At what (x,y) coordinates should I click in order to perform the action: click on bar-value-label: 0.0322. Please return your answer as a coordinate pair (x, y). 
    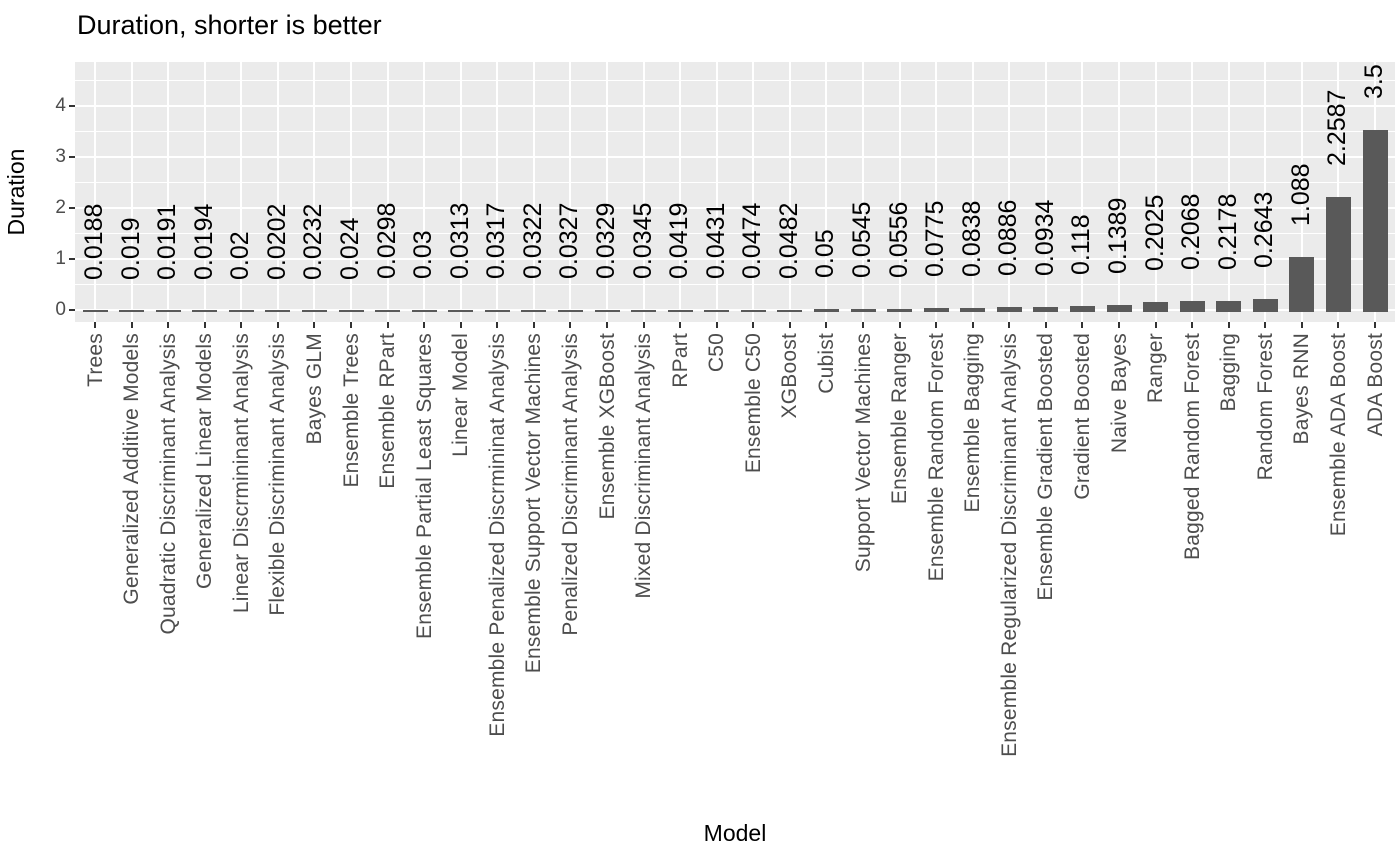
    Looking at the image, I should click on (532, 241).